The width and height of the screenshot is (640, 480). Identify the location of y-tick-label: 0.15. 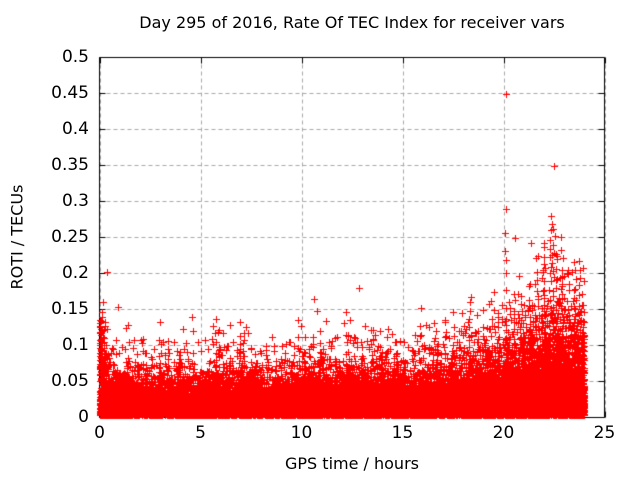
(70, 309).